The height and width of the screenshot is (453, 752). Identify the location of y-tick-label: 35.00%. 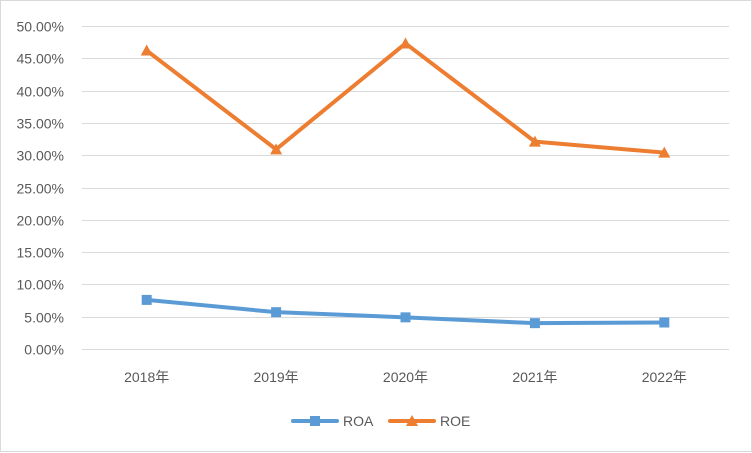
(40, 124).